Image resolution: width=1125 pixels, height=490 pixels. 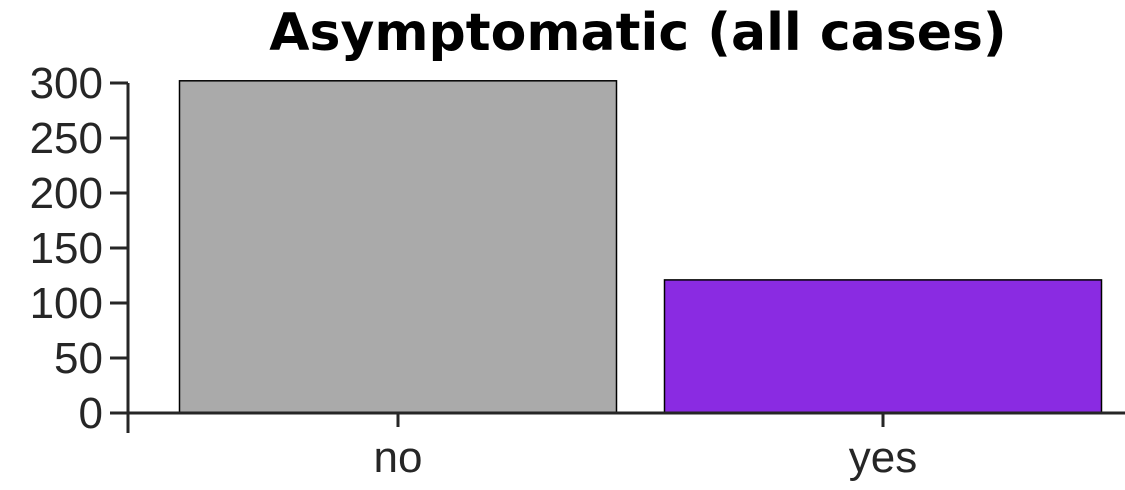 What do you see at coordinates (66, 303) in the screenshot?
I see `y-tick-label-100: 100` at bounding box center [66, 303].